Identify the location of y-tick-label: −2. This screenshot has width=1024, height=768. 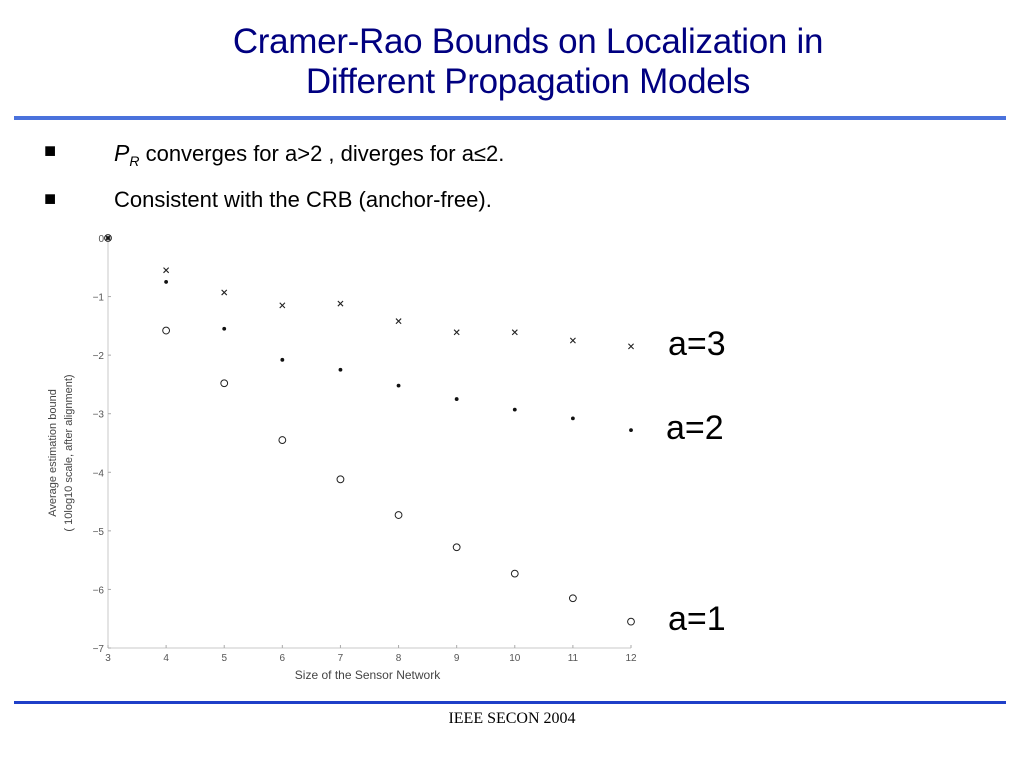
(99, 356).